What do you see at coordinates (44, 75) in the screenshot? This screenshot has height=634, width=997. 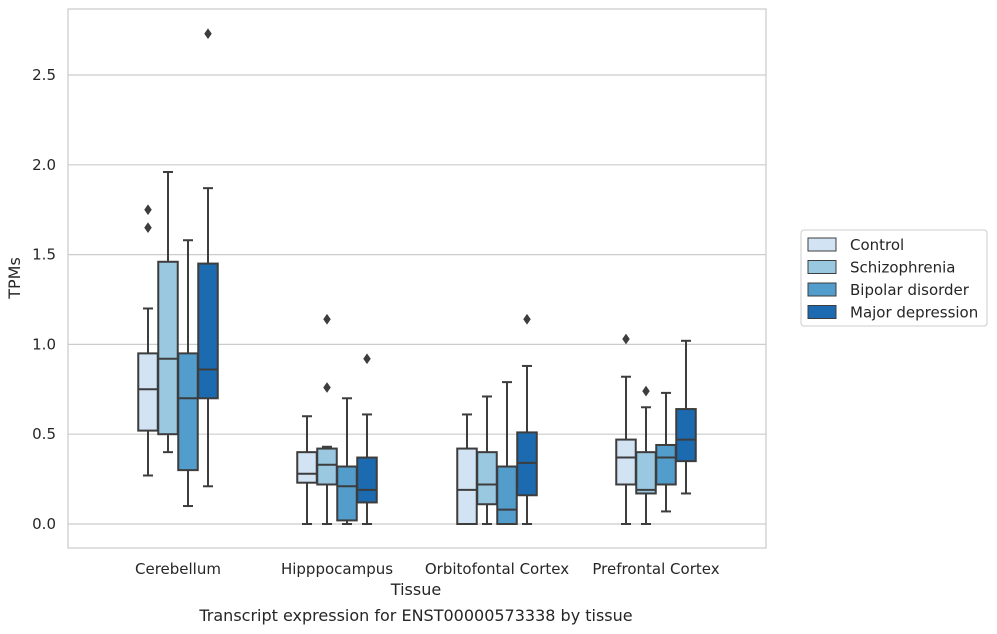 I see `y-tick-label: 2.5` at bounding box center [44, 75].